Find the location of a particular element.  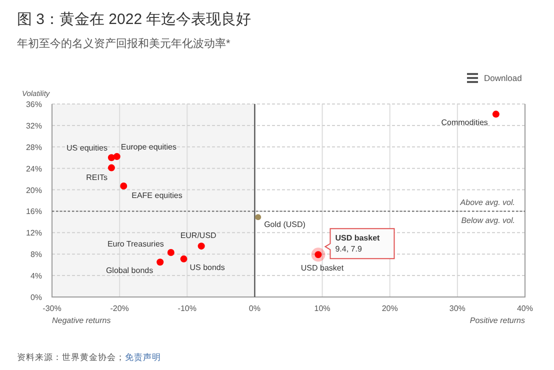

text: Negative returns is located at coordinates (81, 320).